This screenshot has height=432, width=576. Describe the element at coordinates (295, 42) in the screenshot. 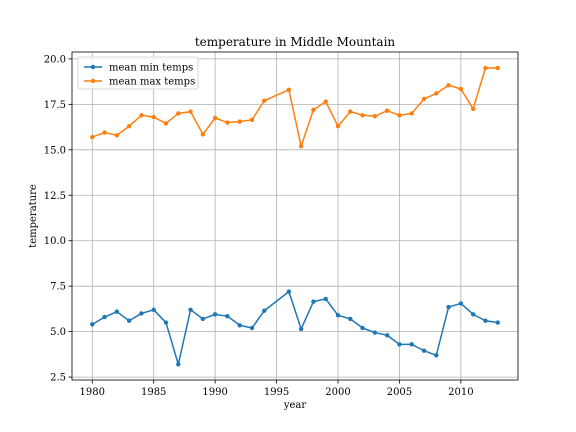

I see `chart-title: temperature in Middle Mountain` at that location.